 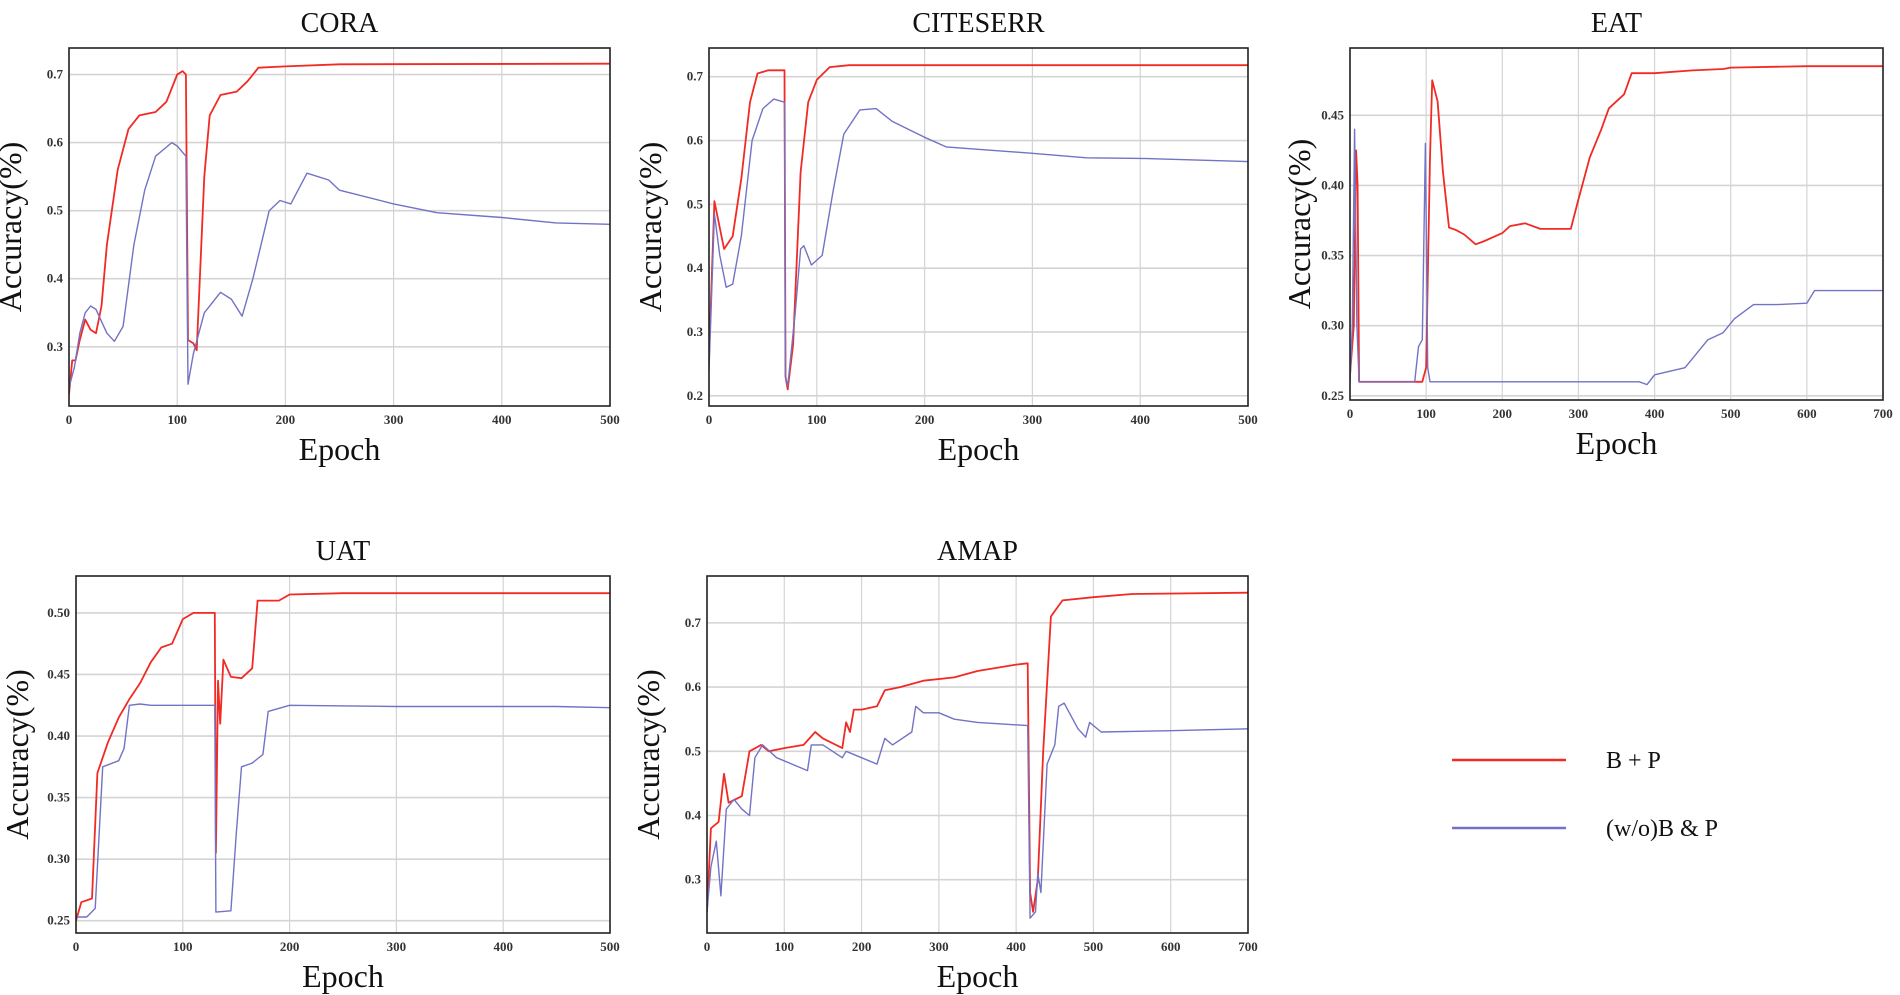 I want to click on legend: B + P (w/o)B & P, so click(x=1585, y=795).